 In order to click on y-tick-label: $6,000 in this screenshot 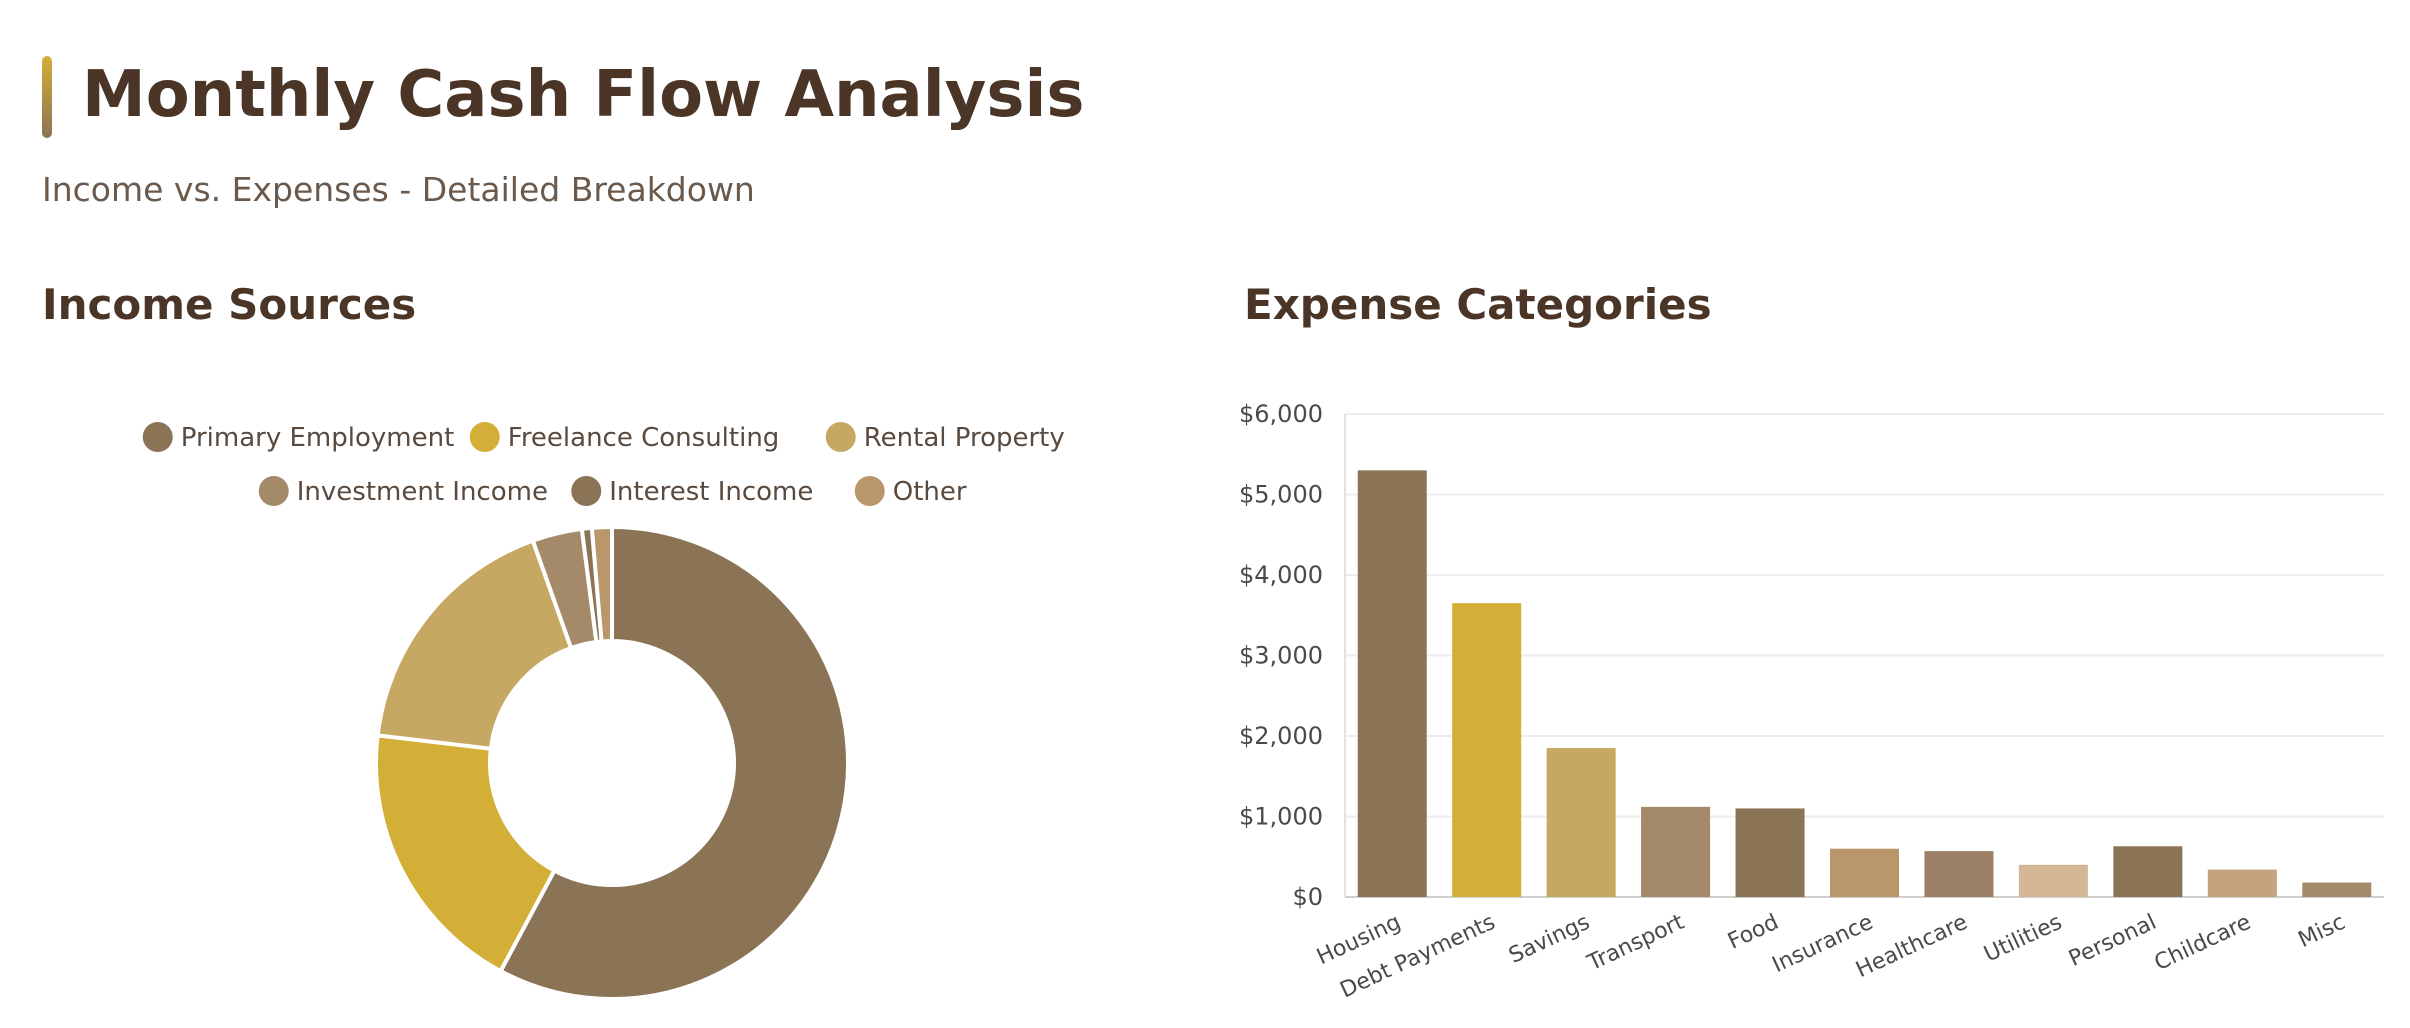, I will do `click(1281, 414)`.